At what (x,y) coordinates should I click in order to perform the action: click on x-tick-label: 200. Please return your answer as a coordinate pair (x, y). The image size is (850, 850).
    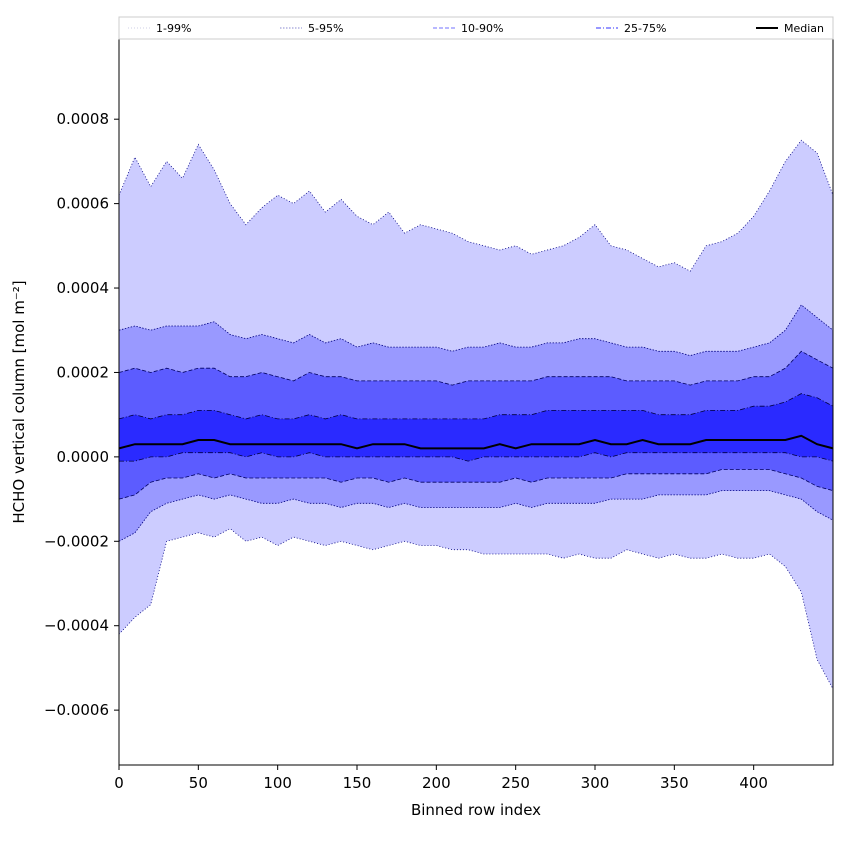
    Looking at the image, I should click on (436, 783).